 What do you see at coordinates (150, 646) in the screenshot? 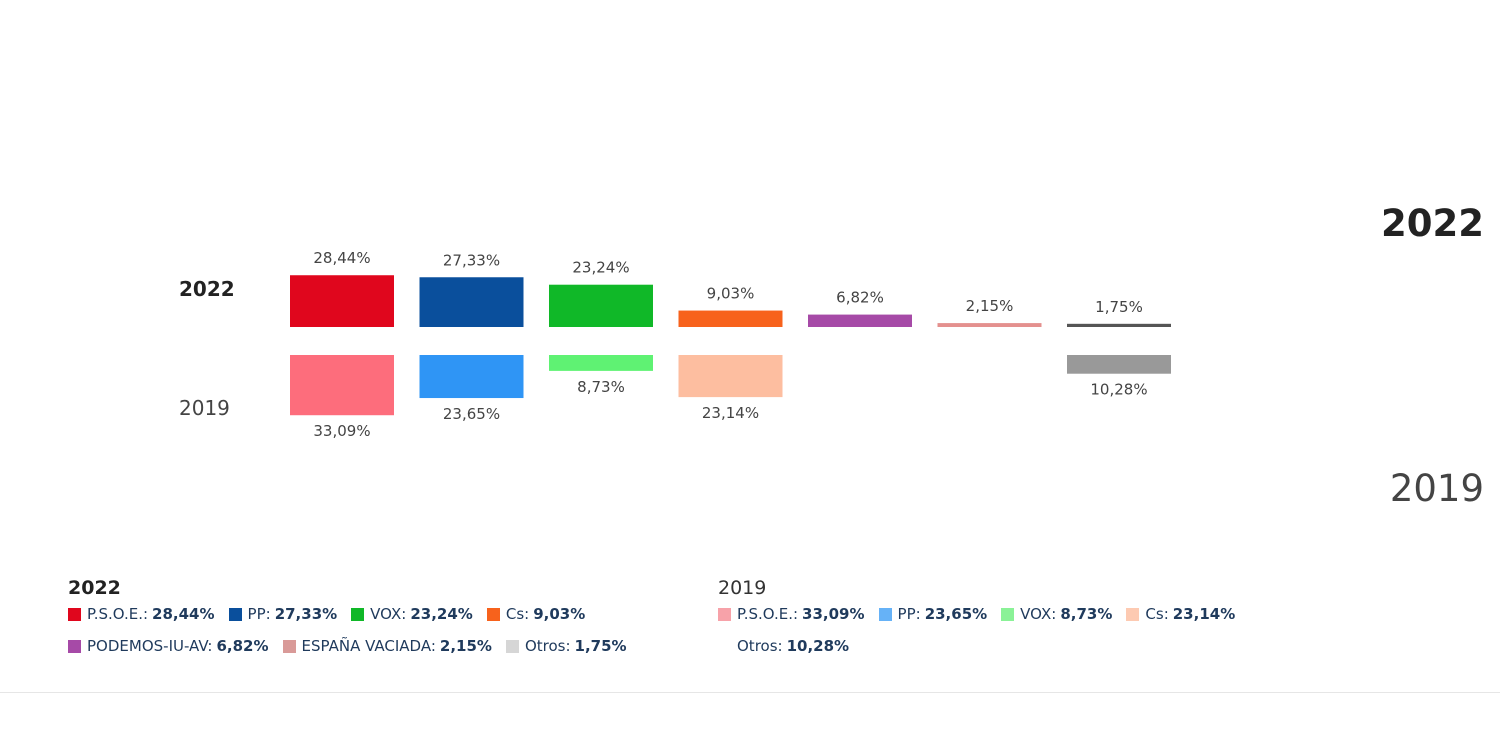
I see `legend-name: PODEMOS-IU-AV:` at bounding box center [150, 646].